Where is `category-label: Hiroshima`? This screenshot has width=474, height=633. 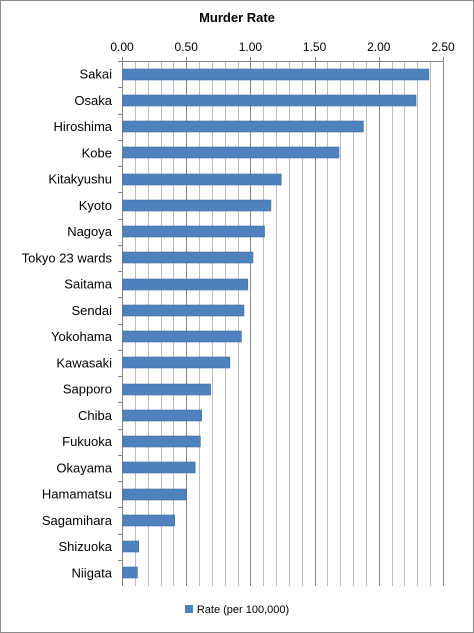 category-label: Hiroshima is located at coordinates (82, 126).